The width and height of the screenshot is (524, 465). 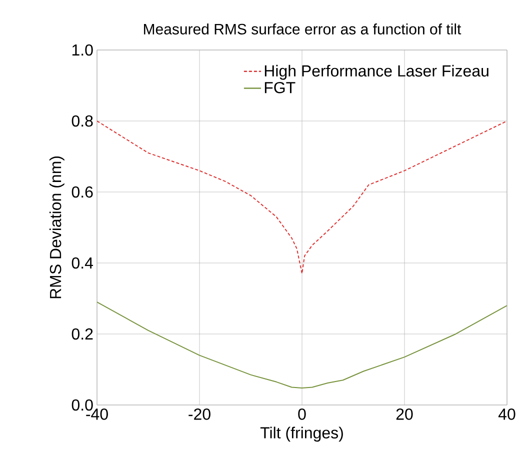 What do you see at coordinates (199, 414) in the screenshot?
I see `x-tick-label: -20` at bounding box center [199, 414].